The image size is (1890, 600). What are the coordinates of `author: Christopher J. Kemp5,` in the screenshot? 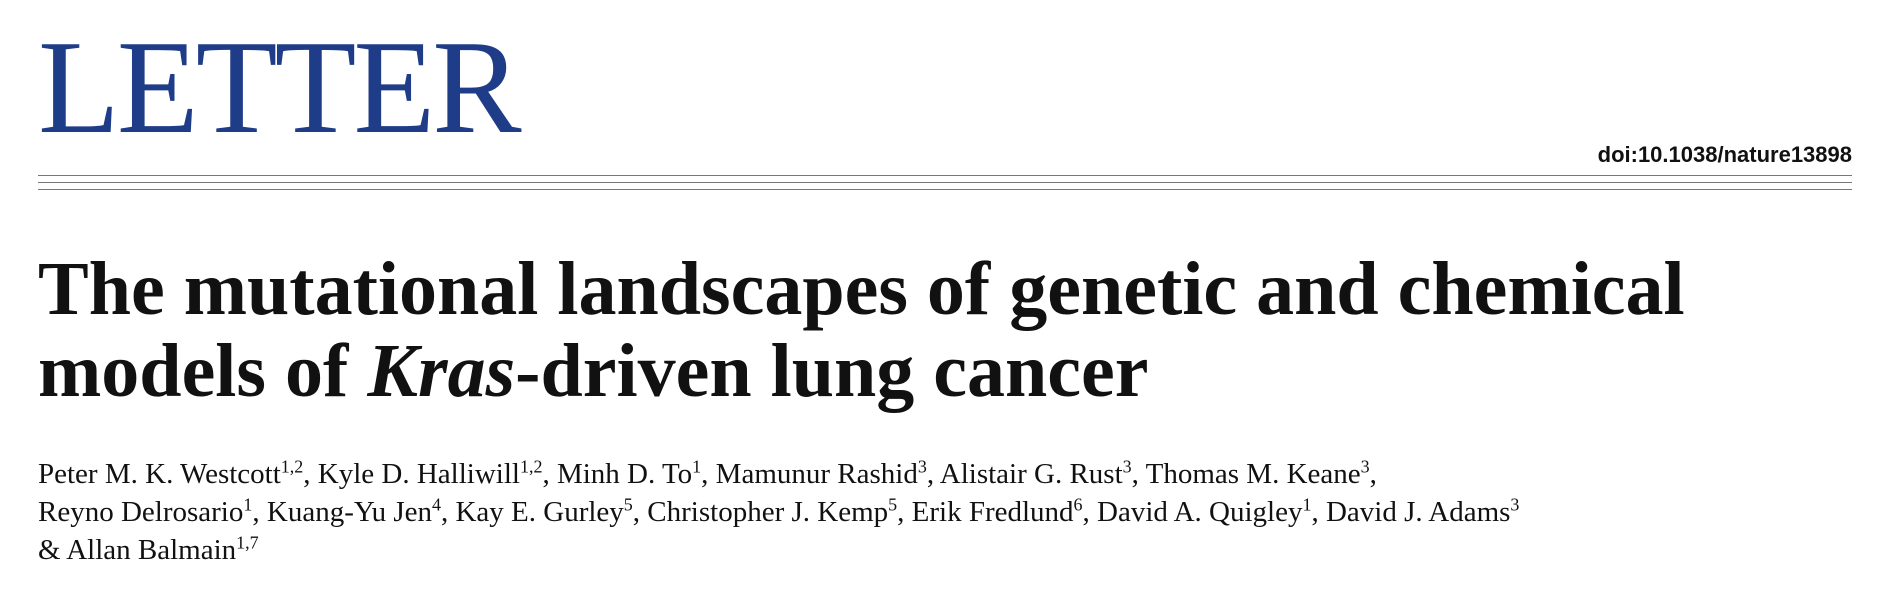 It's located at (776, 511).